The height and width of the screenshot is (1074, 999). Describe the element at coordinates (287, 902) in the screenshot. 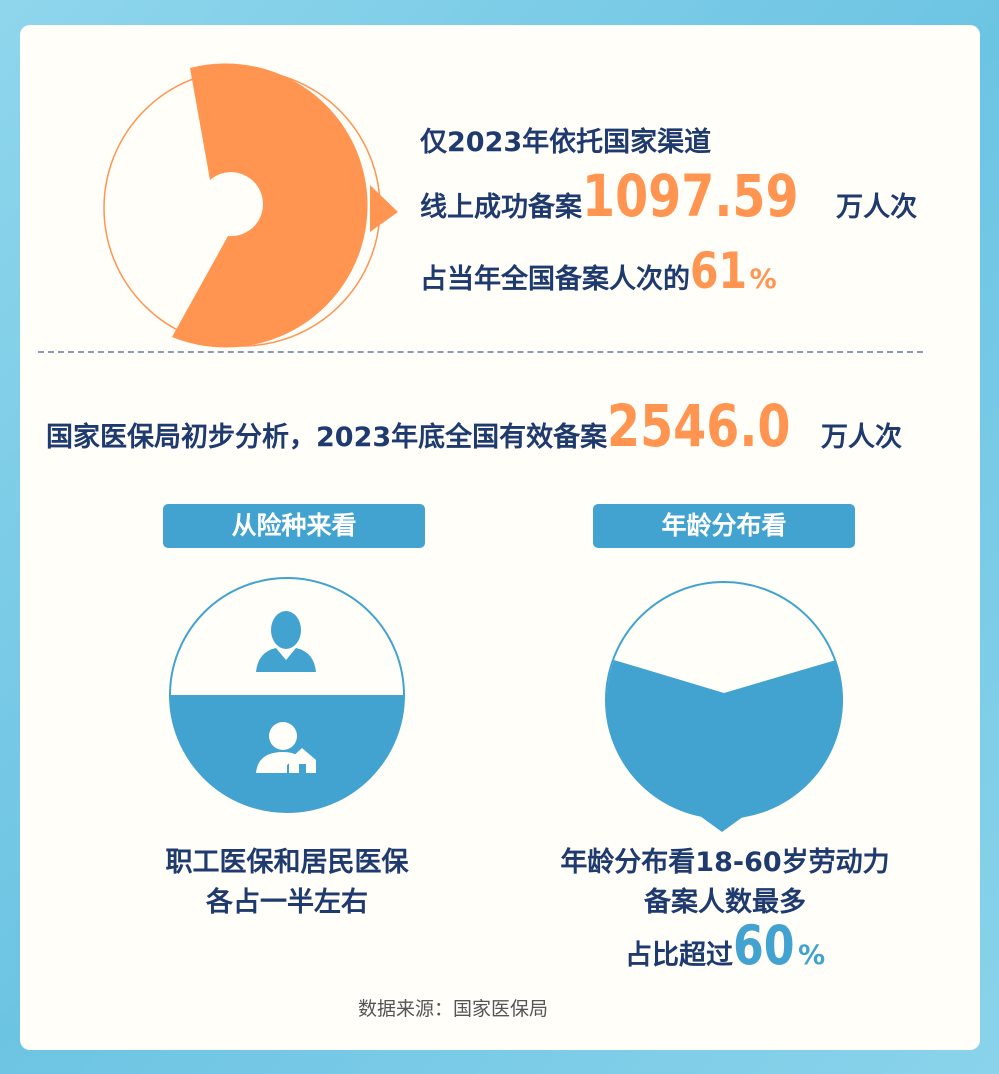

I see `insurance-line-2: 各占一半左右` at that location.